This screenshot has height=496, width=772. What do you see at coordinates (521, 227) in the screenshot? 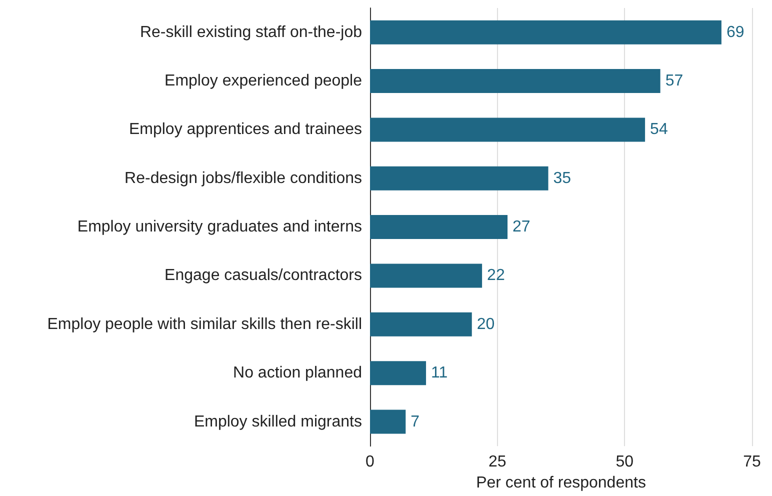
I see `data-label: 27` at bounding box center [521, 227].